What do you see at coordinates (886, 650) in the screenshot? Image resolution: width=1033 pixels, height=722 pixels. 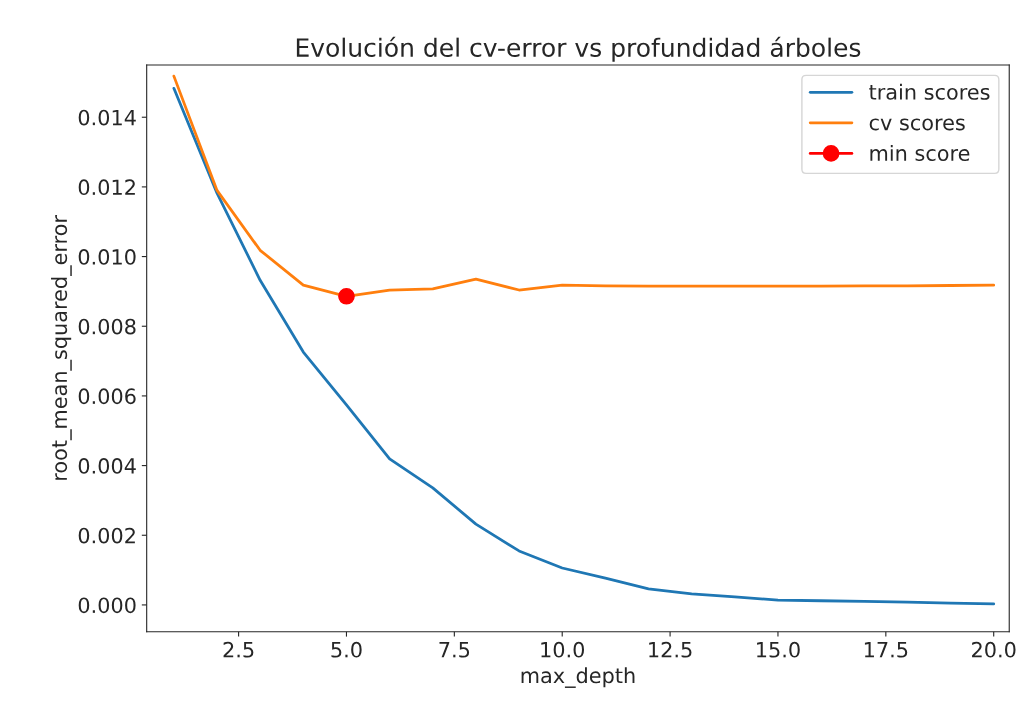 I see `x-tick-label: 17.5` at bounding box center [886, 650].